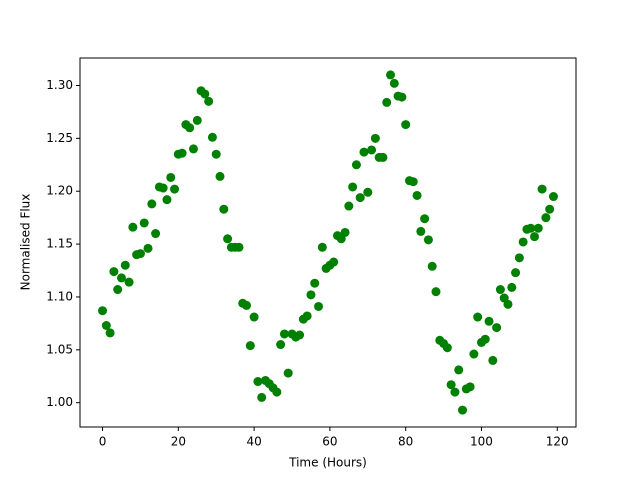 This screenshot has height=484, width=640. What do you see at coordinates (26, 242) in the screenshot?
I see `y-axis-label: Normalised Flux` at bounding box center [26, 242].